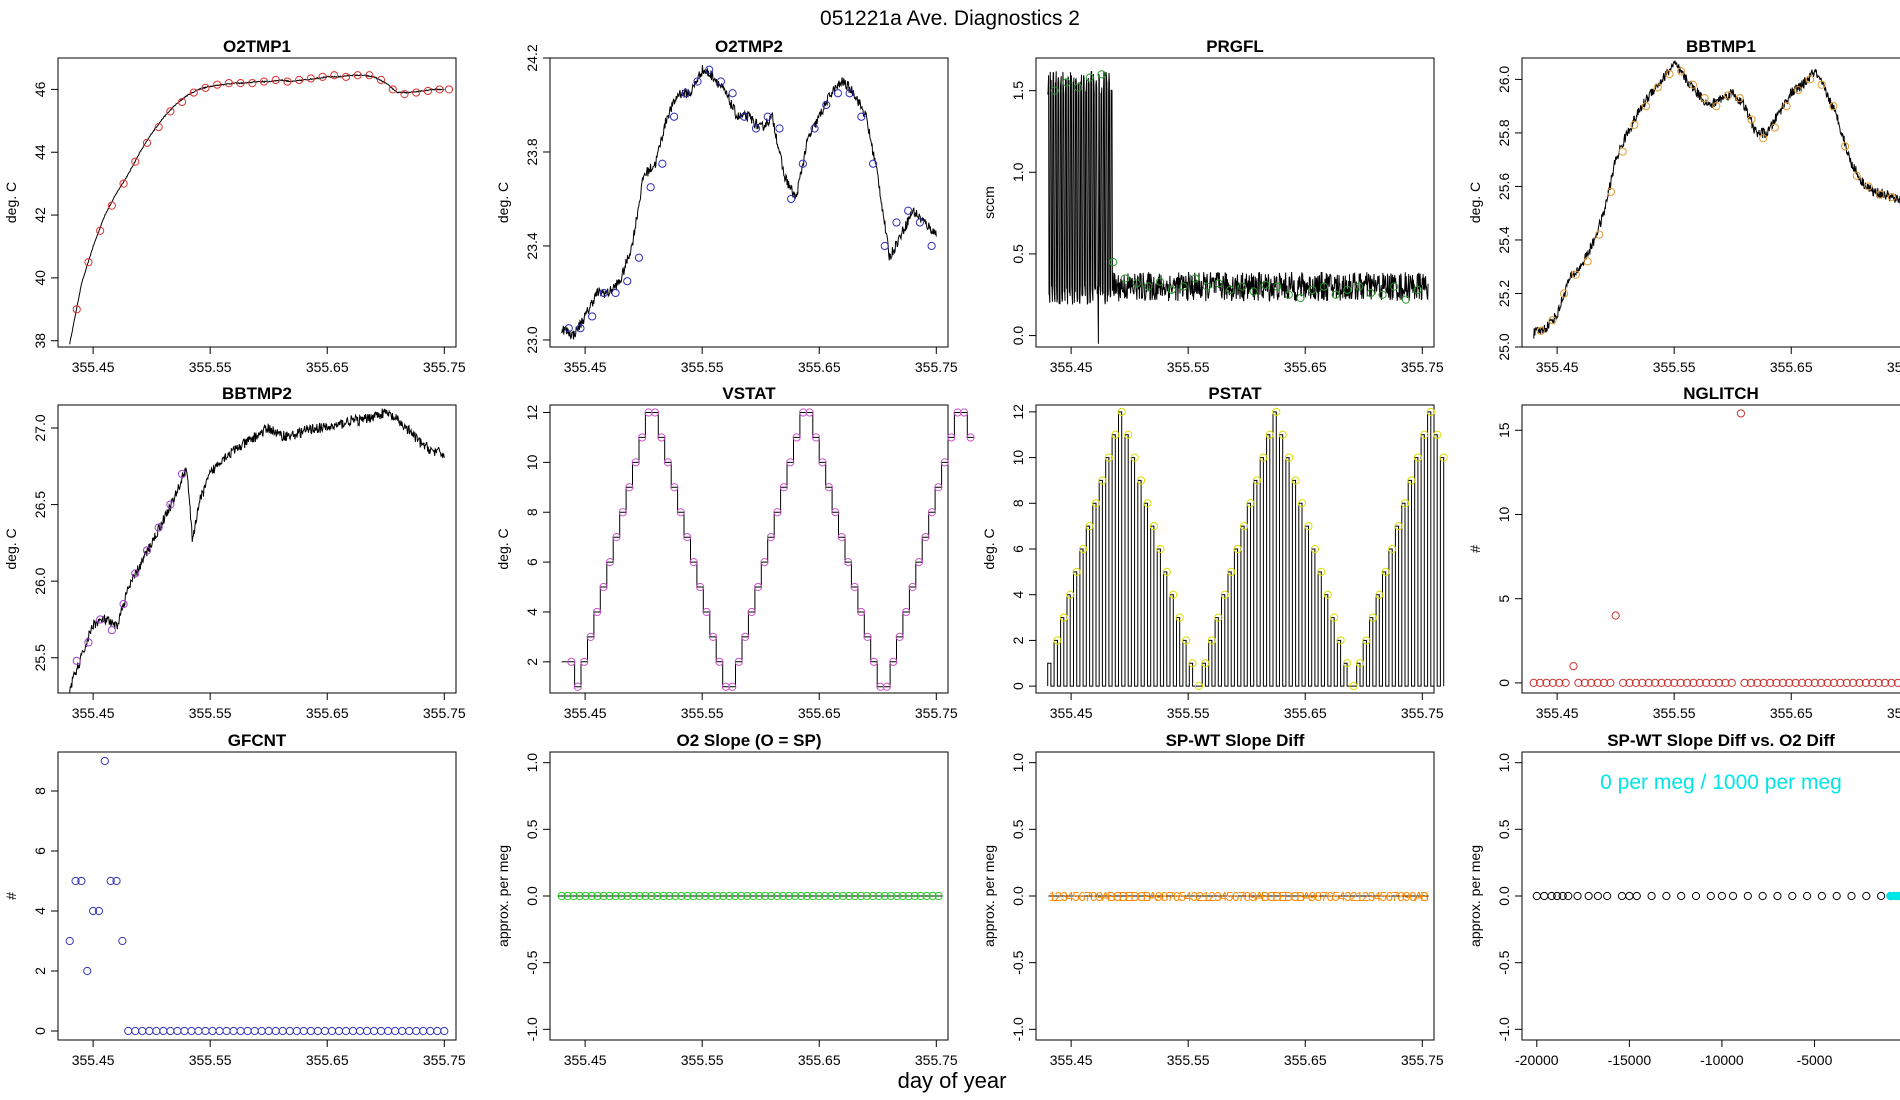 Image resolution: width=1900 pixels, height=1100 pixels. I want to click on nglitch-spike-point, so click(1615, 615).